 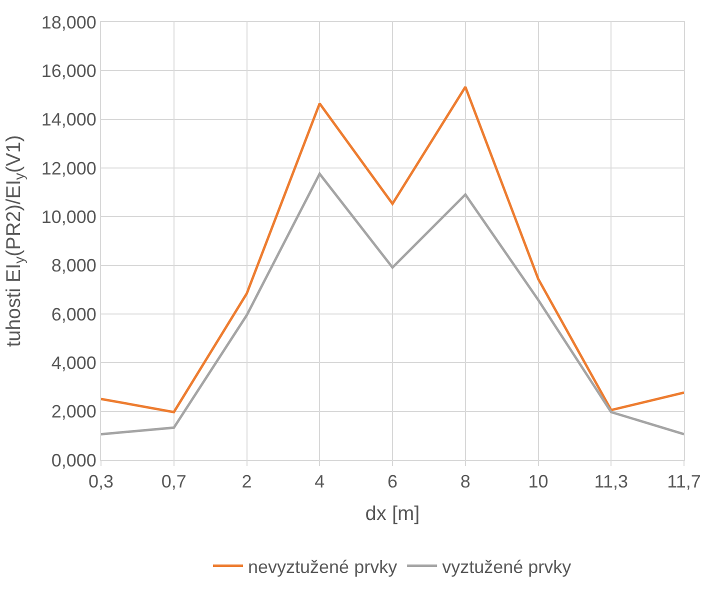 What do you see at coordinates (73, 314) in the screenshot?
I see `y-tick-label: 6,000` at bounding box center [73, 314].